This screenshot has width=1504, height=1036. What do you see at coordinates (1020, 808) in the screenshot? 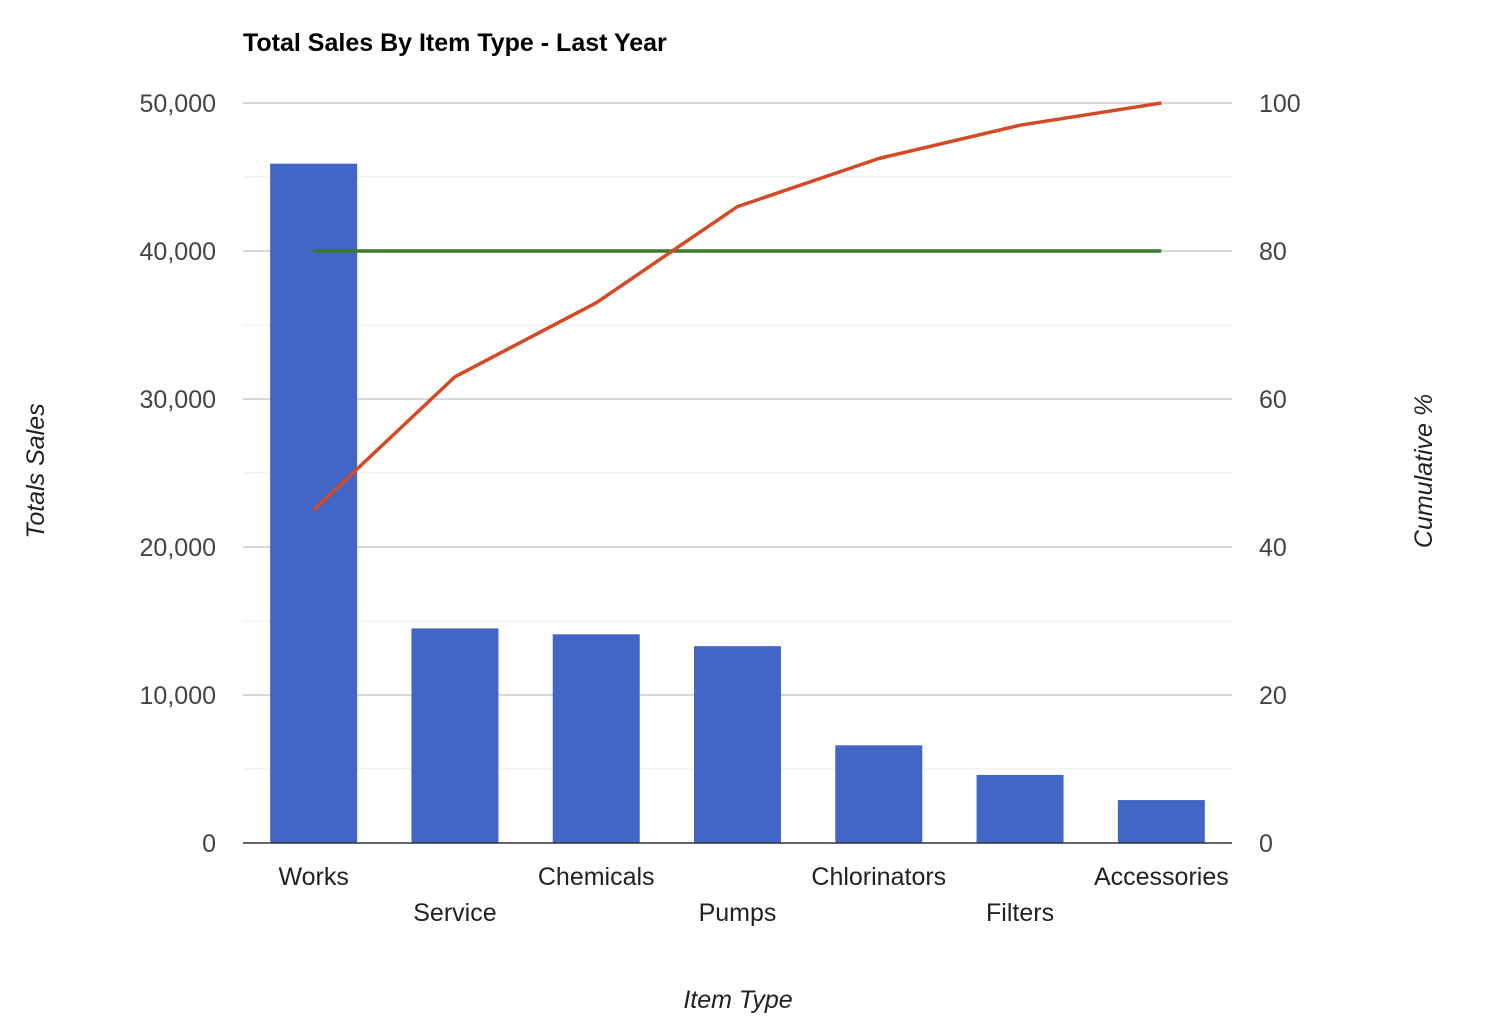
I see `bar-filters` at bounding box center [1020, 808].